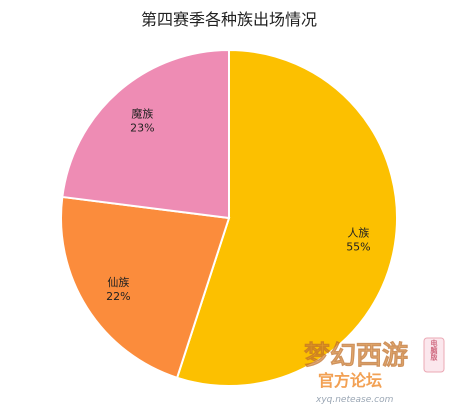 The image size is (458, 410). I want to click on slice-label-1: 仙族, so click(118, 282).